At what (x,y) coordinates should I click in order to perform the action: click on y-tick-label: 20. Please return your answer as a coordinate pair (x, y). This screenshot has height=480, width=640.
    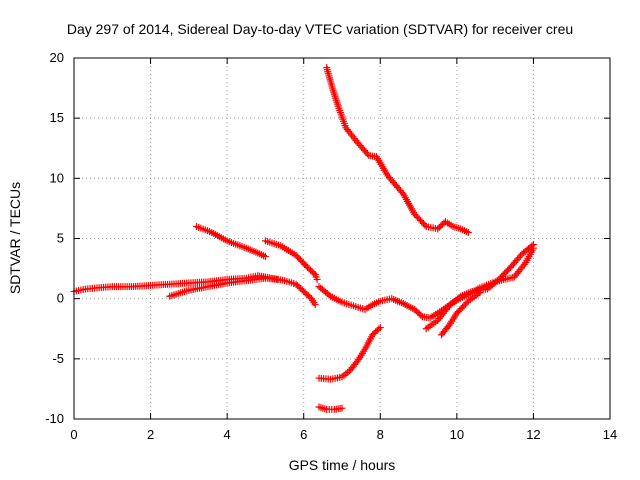
    Looking at the image, I should click on (57, 57).